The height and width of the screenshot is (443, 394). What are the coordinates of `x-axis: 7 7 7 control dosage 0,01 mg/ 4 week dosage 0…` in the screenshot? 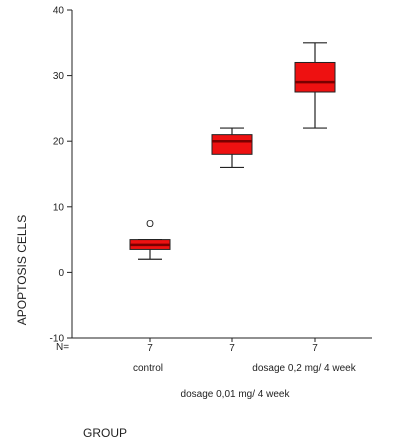 It's located at (222, 368).